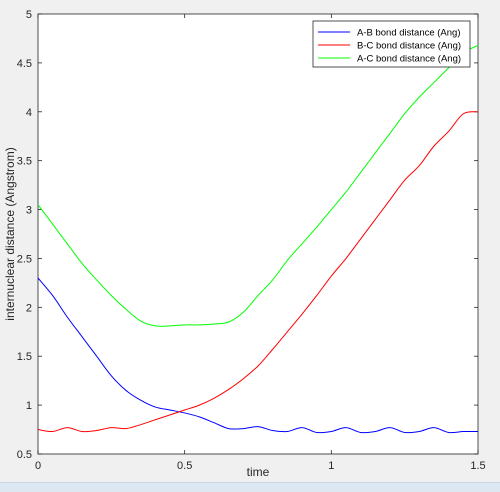 The image size is (500, 492). What do you see at coordinates (331, 466) in the screenshot?
I see `x-tick-label: 1` at bounding box center [331, 466].